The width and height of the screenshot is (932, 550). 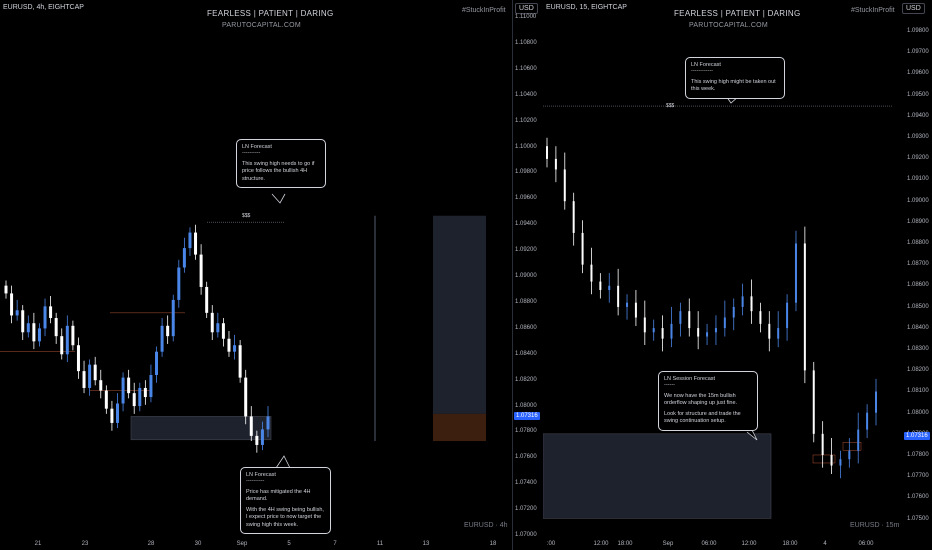 What do you see at coordinates (278, 495) in the screenshot?
I see `callout-text-1: Price has mitigated the 4H demand.` at bounding box center [278, 495].